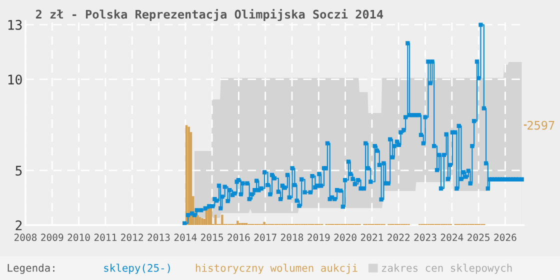 Image resolution: width=560 pixels, height=280 pixels. What do you see at coordinates (212, 238) in the screenshot?
I see `x-tick-label: 2015` at bounding box center [212, 238].